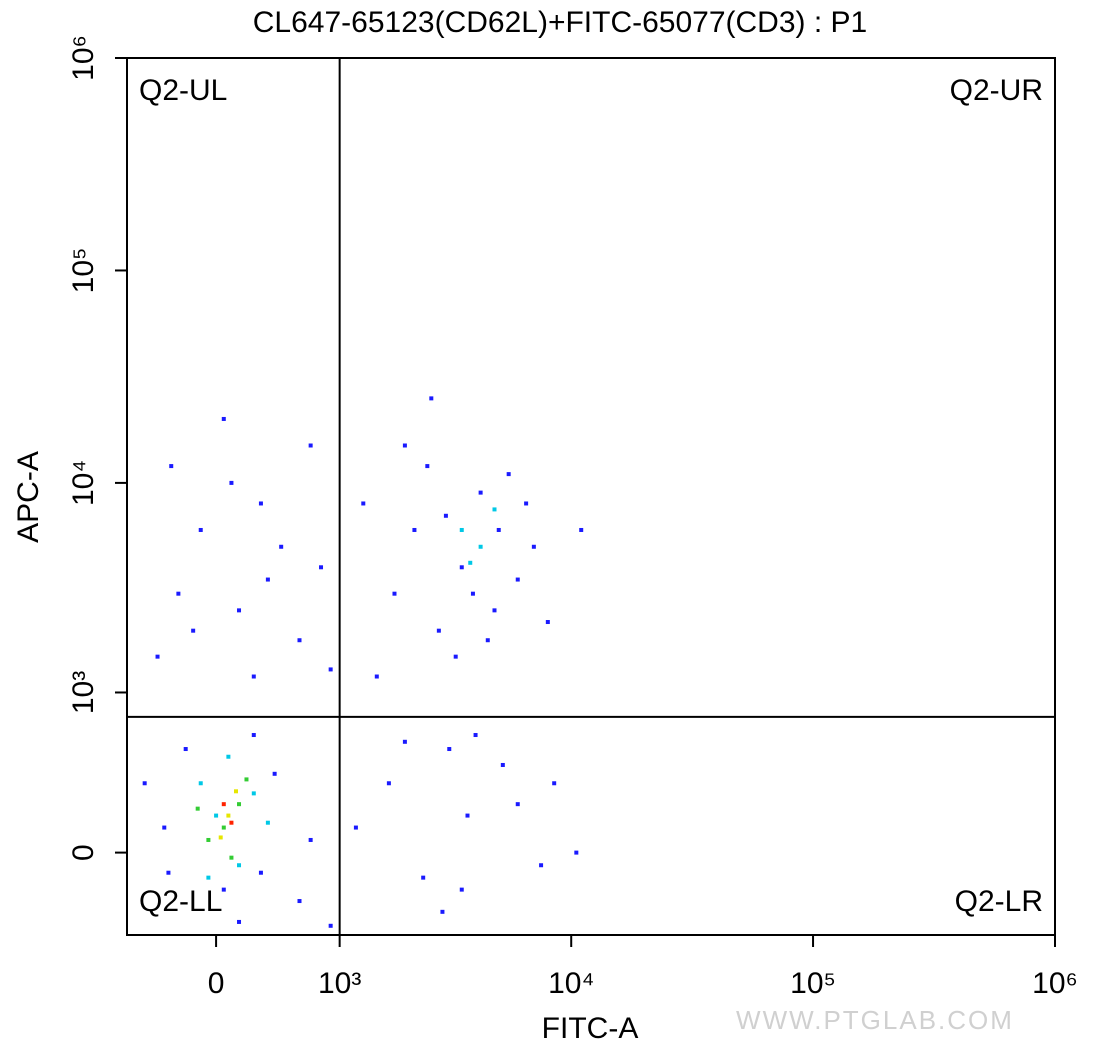 The image size is (1103, 1053). Describe the element at coordinates (83, 271) in the screenshot. I see `y-tick-label: 10⁵` at that location.